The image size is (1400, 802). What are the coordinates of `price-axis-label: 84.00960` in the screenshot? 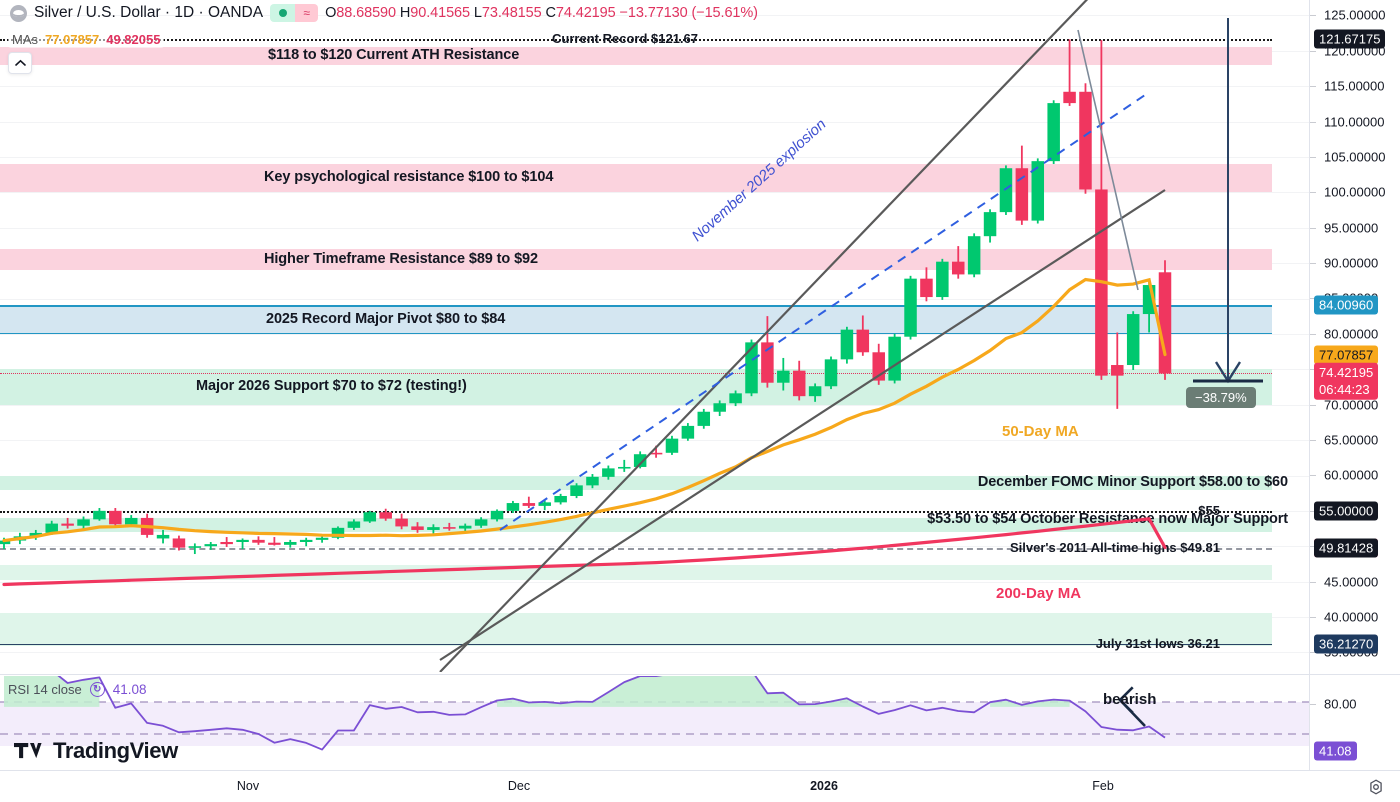 It's located at (1346, 305).